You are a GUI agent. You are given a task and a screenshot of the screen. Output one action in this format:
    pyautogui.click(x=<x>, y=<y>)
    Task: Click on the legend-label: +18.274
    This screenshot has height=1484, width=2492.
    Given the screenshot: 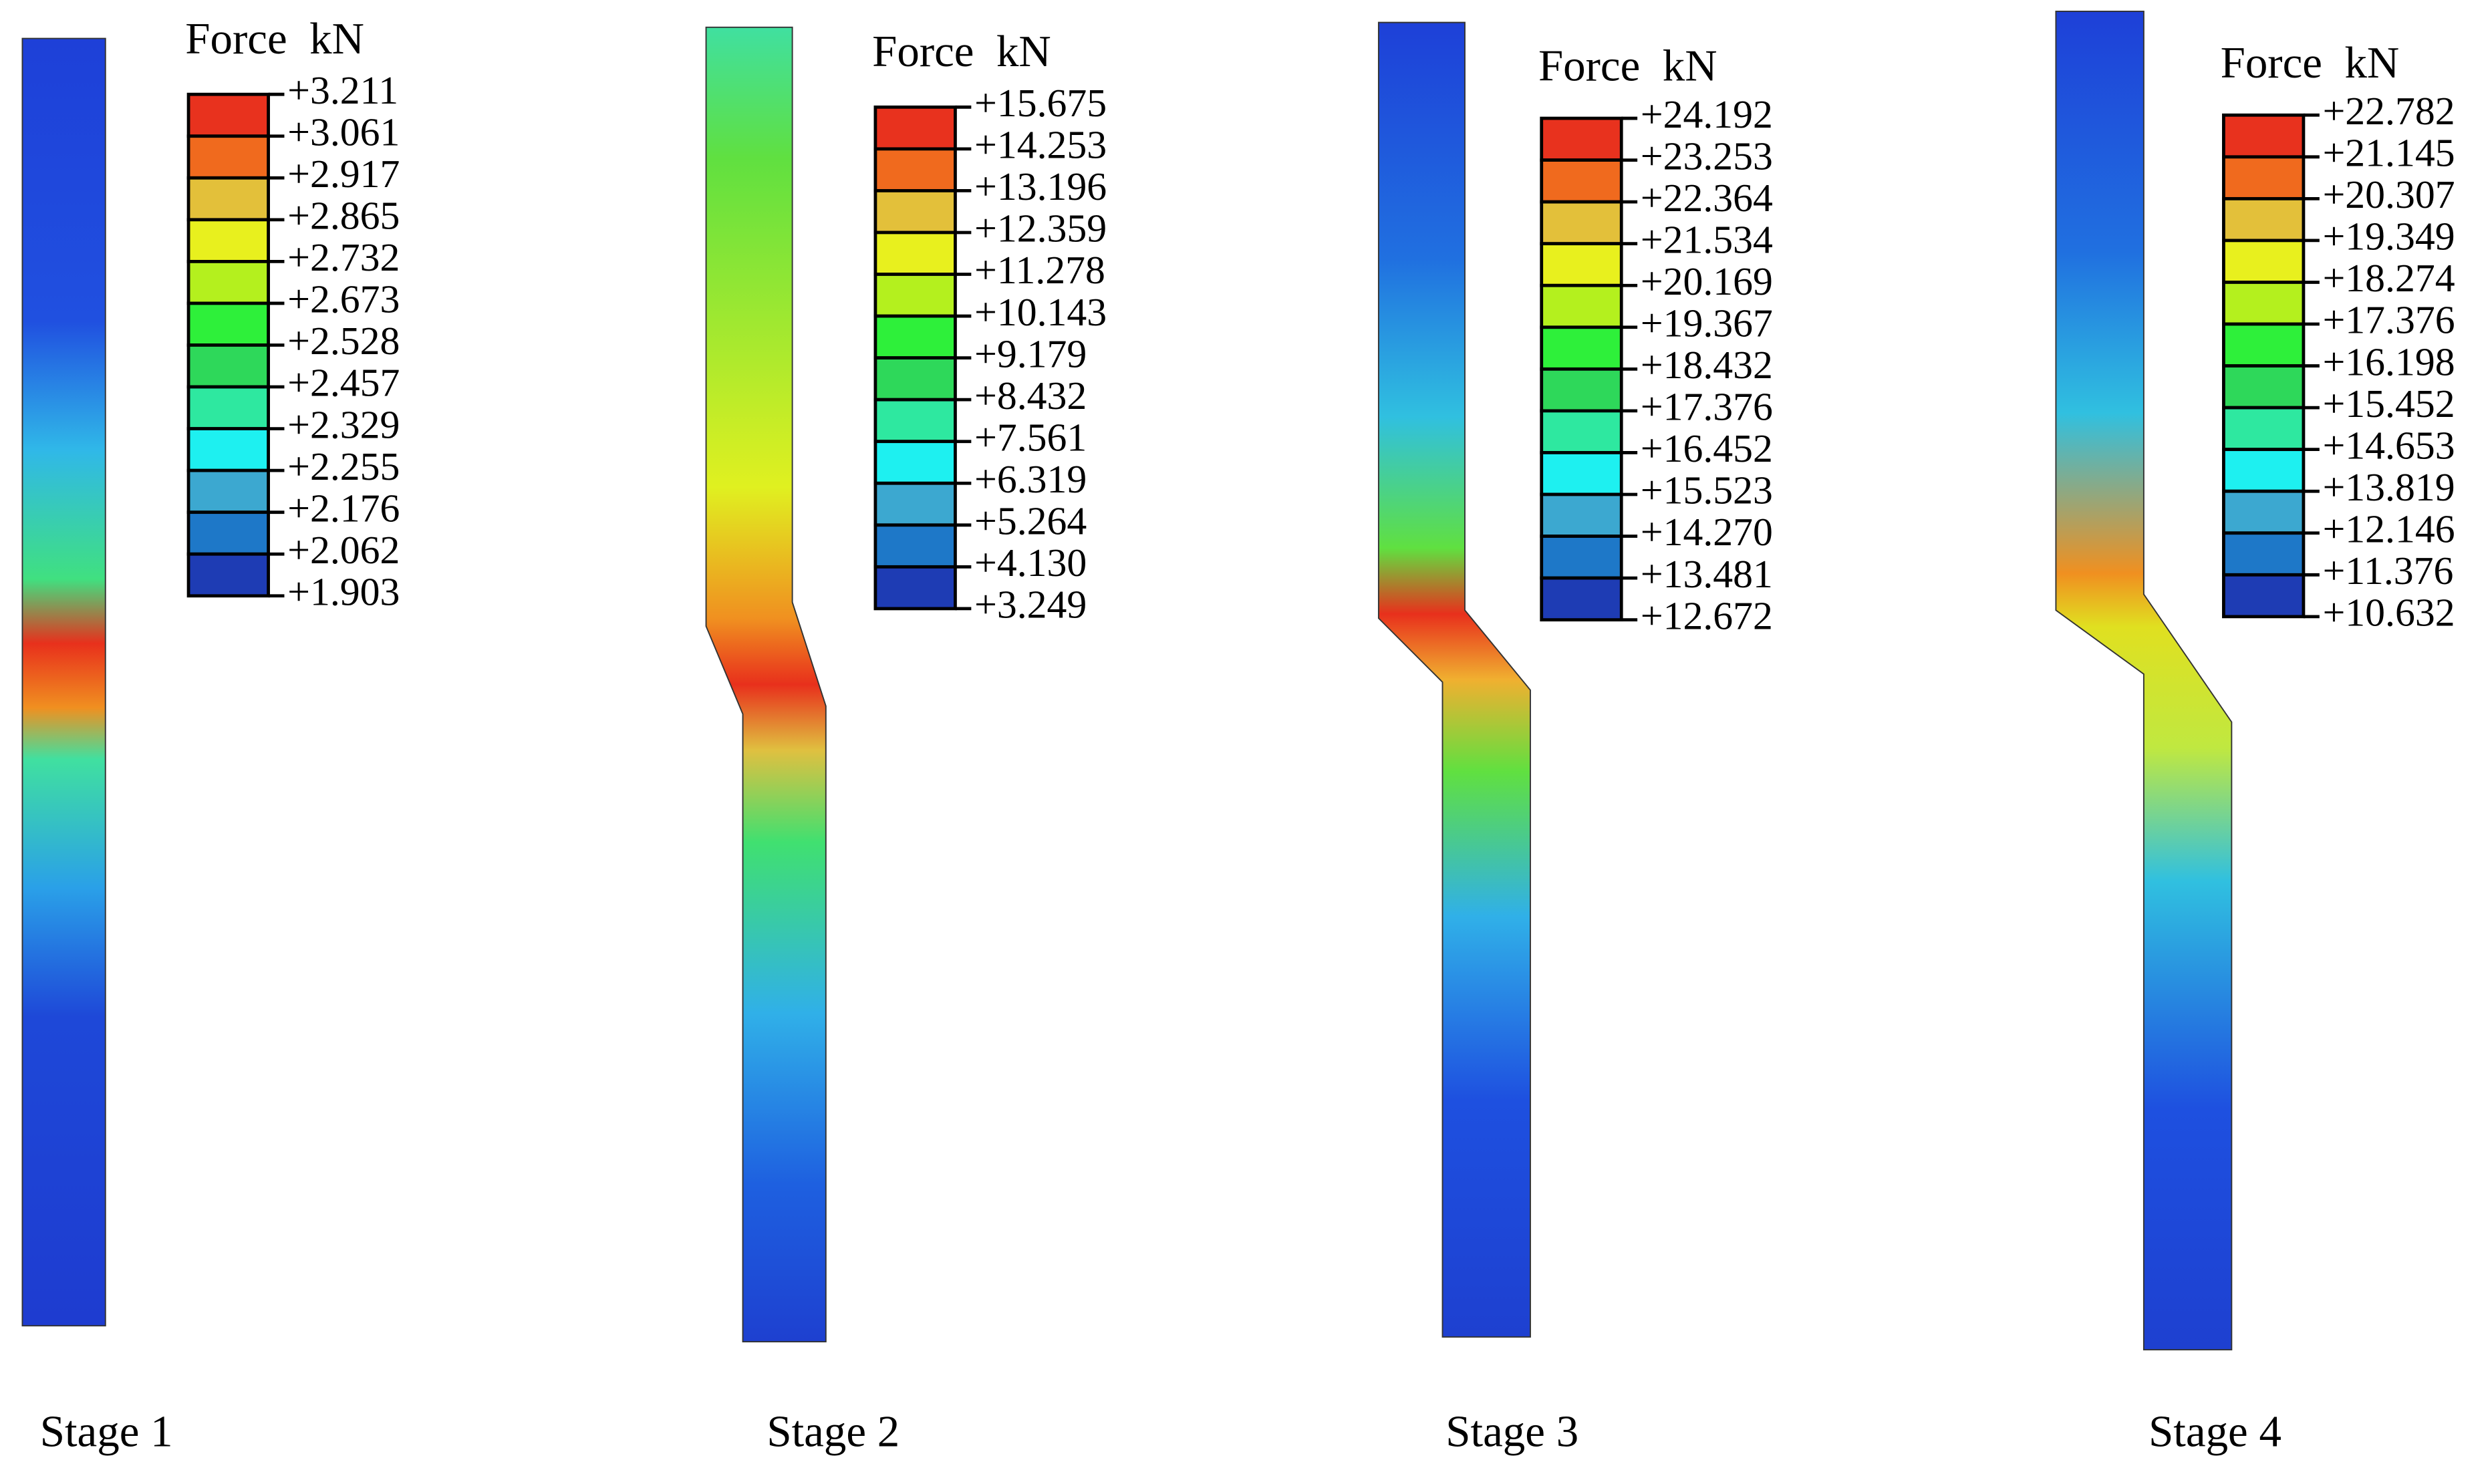 What is the action you would take?
    pyautogui.click(x=2389, y=278)
    